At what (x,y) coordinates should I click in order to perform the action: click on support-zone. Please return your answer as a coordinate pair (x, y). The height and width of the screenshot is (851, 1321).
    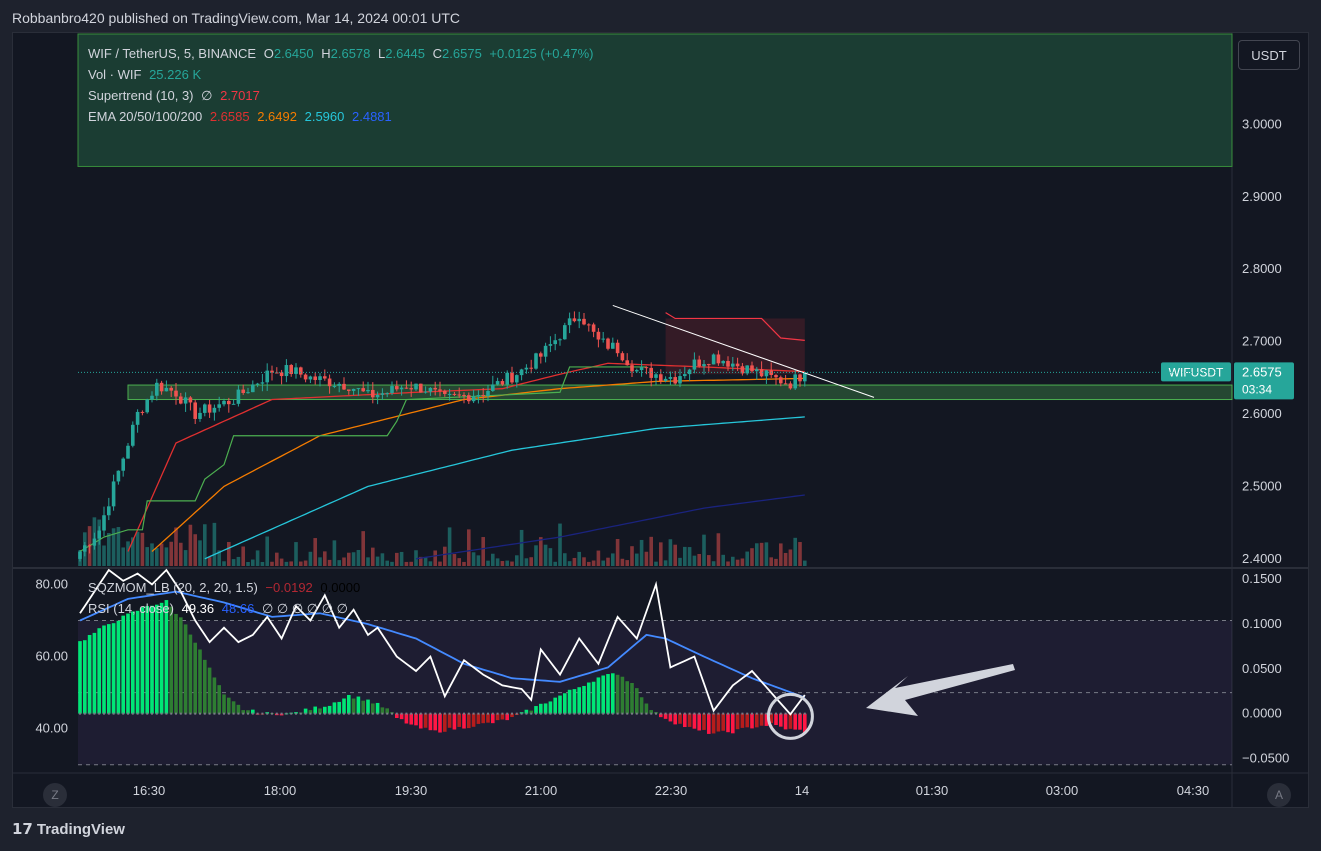
    Looking at the image, I should click on (680, 392).